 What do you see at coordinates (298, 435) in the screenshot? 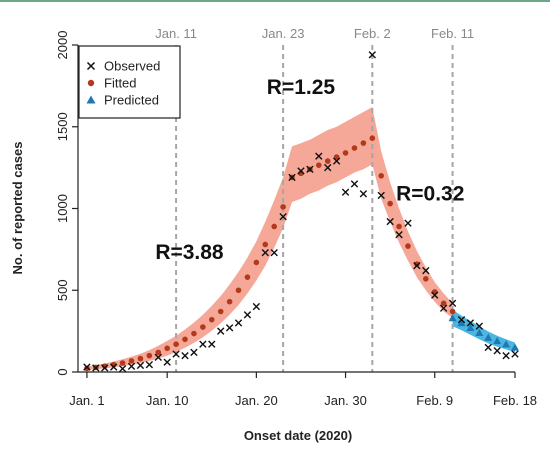
I see `x-axis-title: Onset date (2020)` at bounding box center [298, 435].